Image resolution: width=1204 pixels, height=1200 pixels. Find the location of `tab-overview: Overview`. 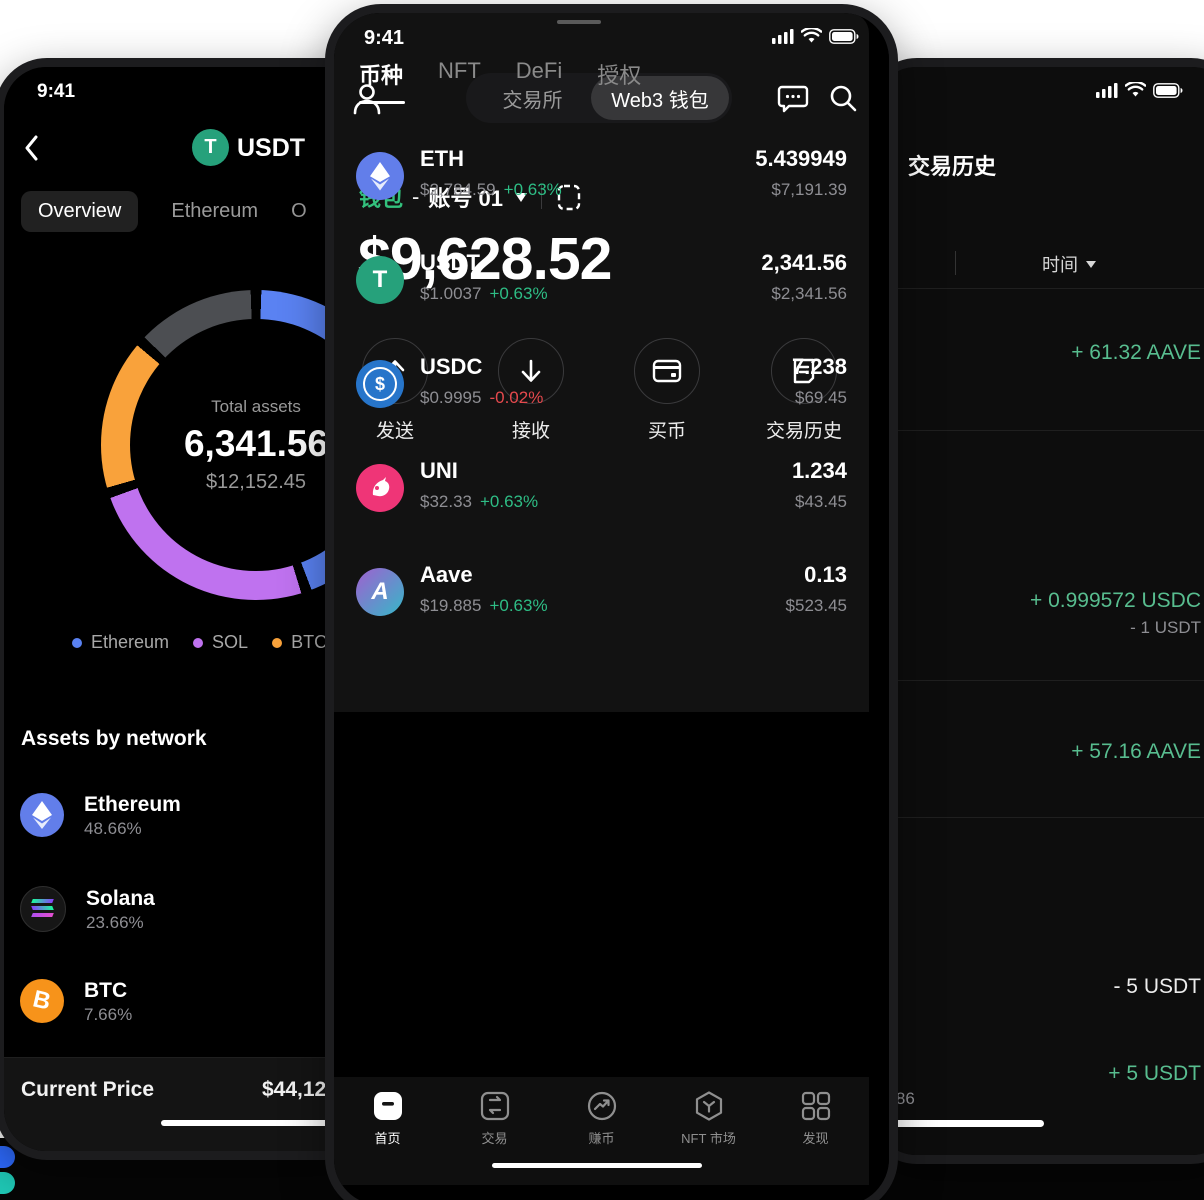

tab-overview: Overview is located at coordinates (80, 211).